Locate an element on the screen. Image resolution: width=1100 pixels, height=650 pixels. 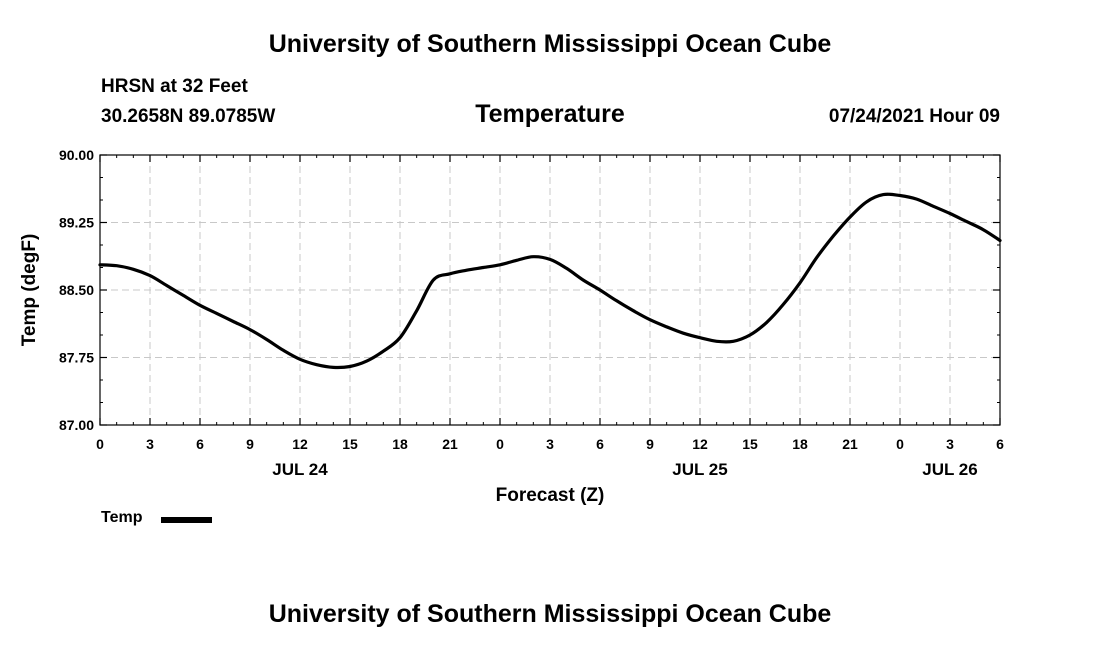
variable-title: Temperature is located at coordinates (550, 114).